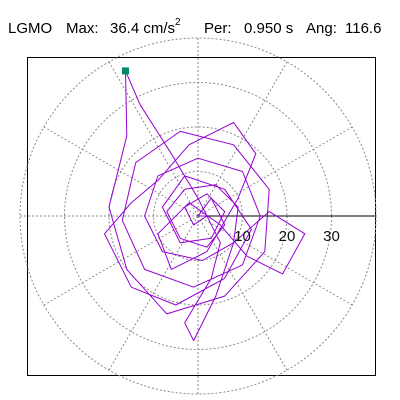  I want to click on angle-label: Ang:, so click(321, 28).